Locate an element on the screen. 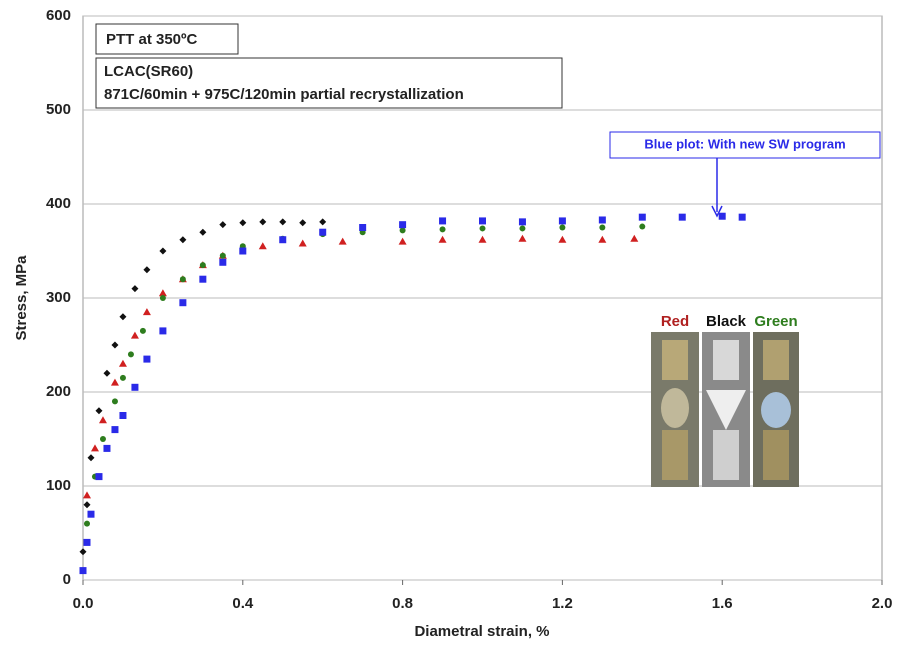  material-note: LCAC(SR60) is located at coordinates (148, 71).